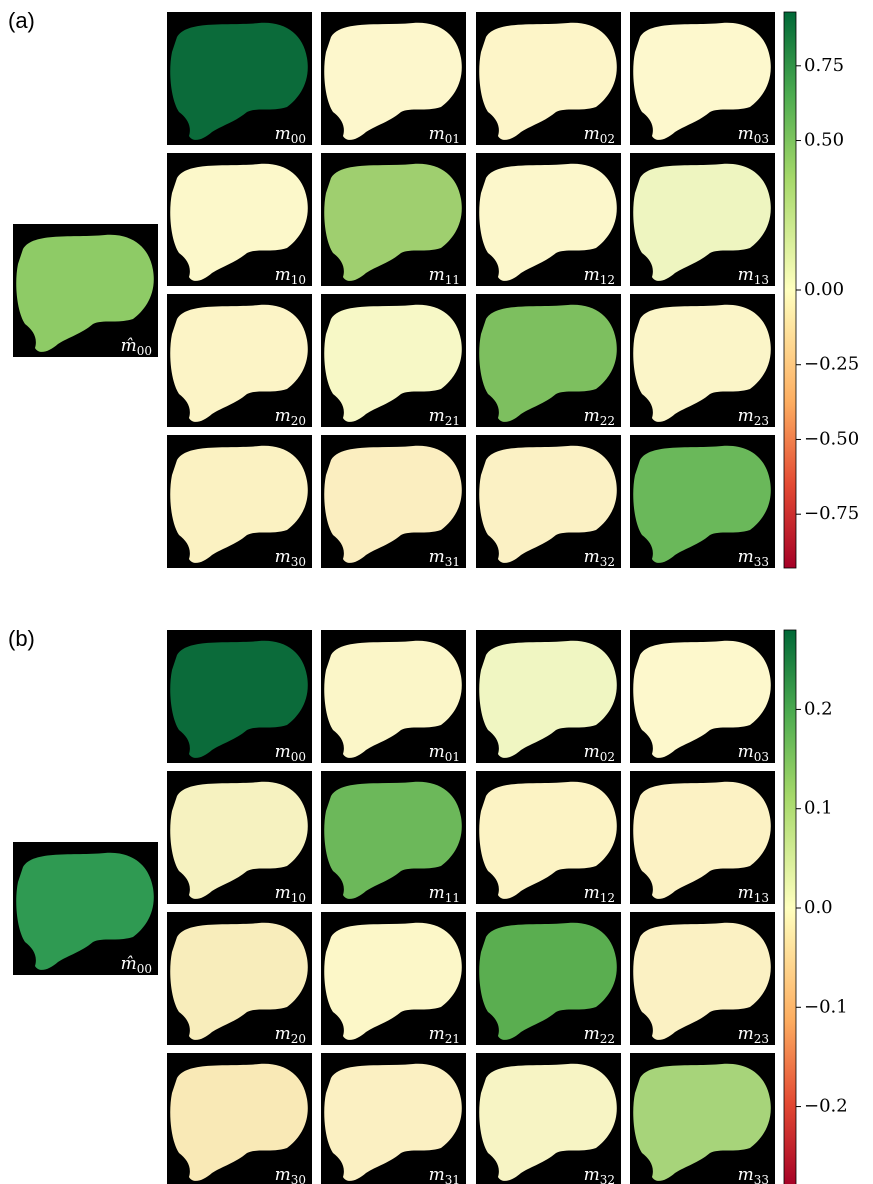 The image size is (873, 1184). What do you see at coordinates (824, 65) in the screenshot?
I see `colorbar-tick-label: 0.75` at bounding box center [824, 65].